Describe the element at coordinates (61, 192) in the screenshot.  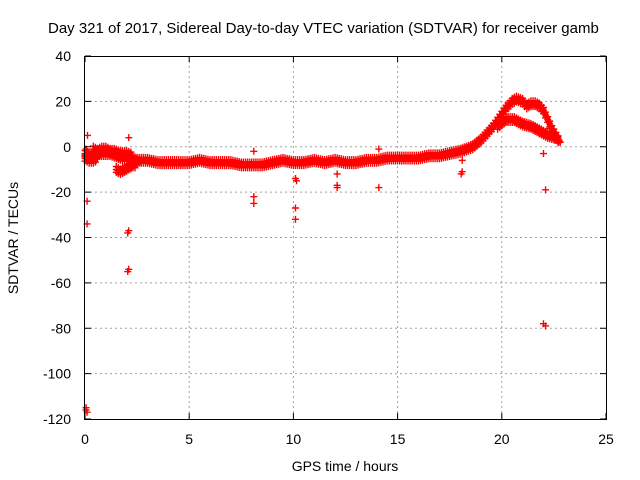
I see `y-tick-label: -20` at that location.